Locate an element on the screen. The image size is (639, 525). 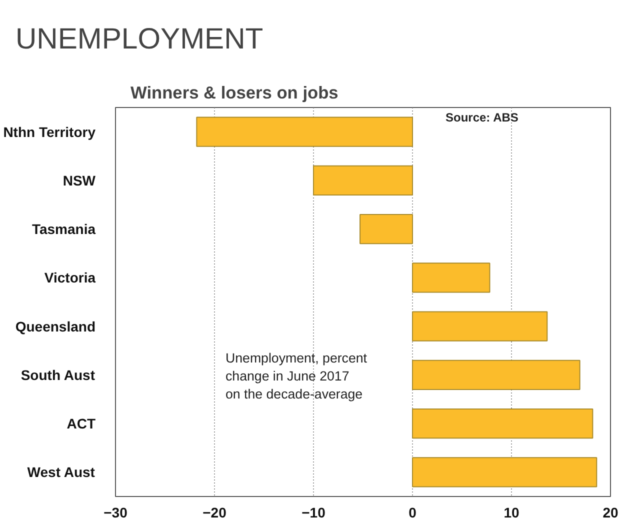
x-tick-label: 20 is located at coordinates (610, 512).